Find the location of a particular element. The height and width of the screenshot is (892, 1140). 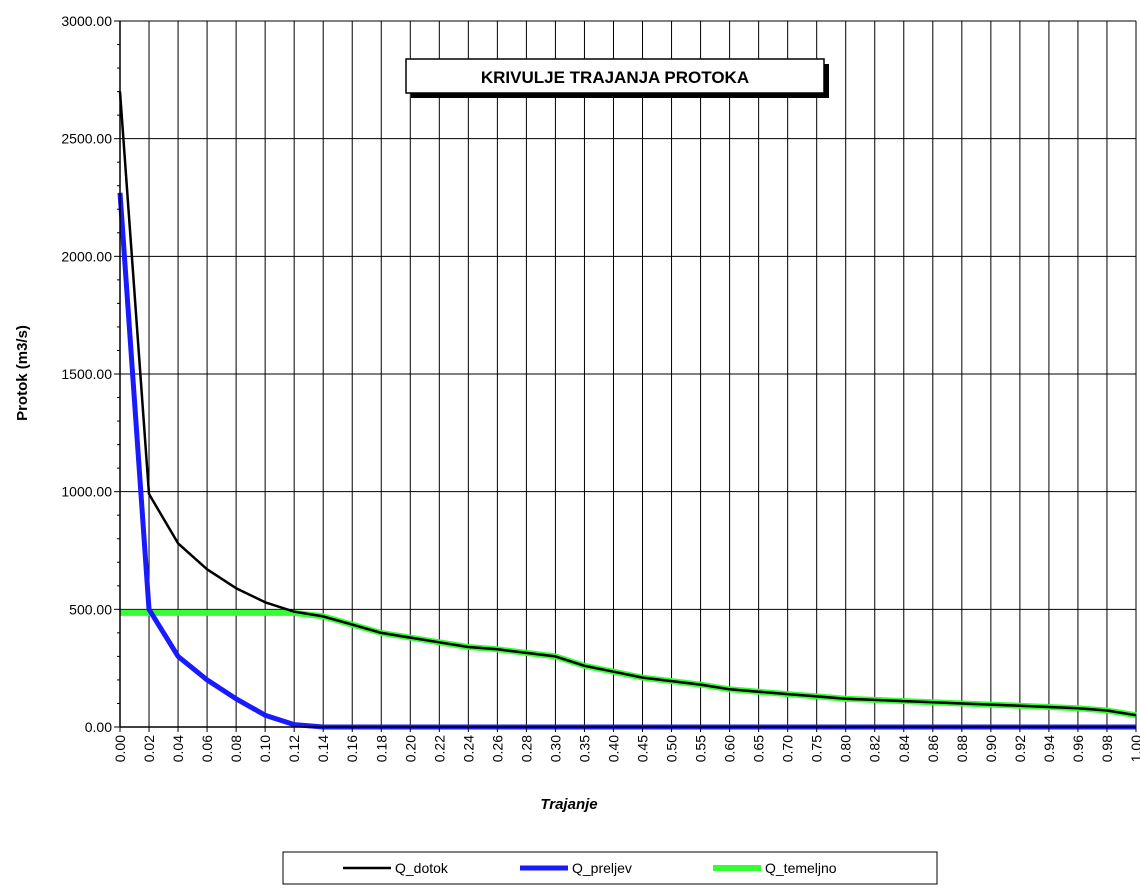

x-tick-label: 0.82 is located at coordinates (875, 748).